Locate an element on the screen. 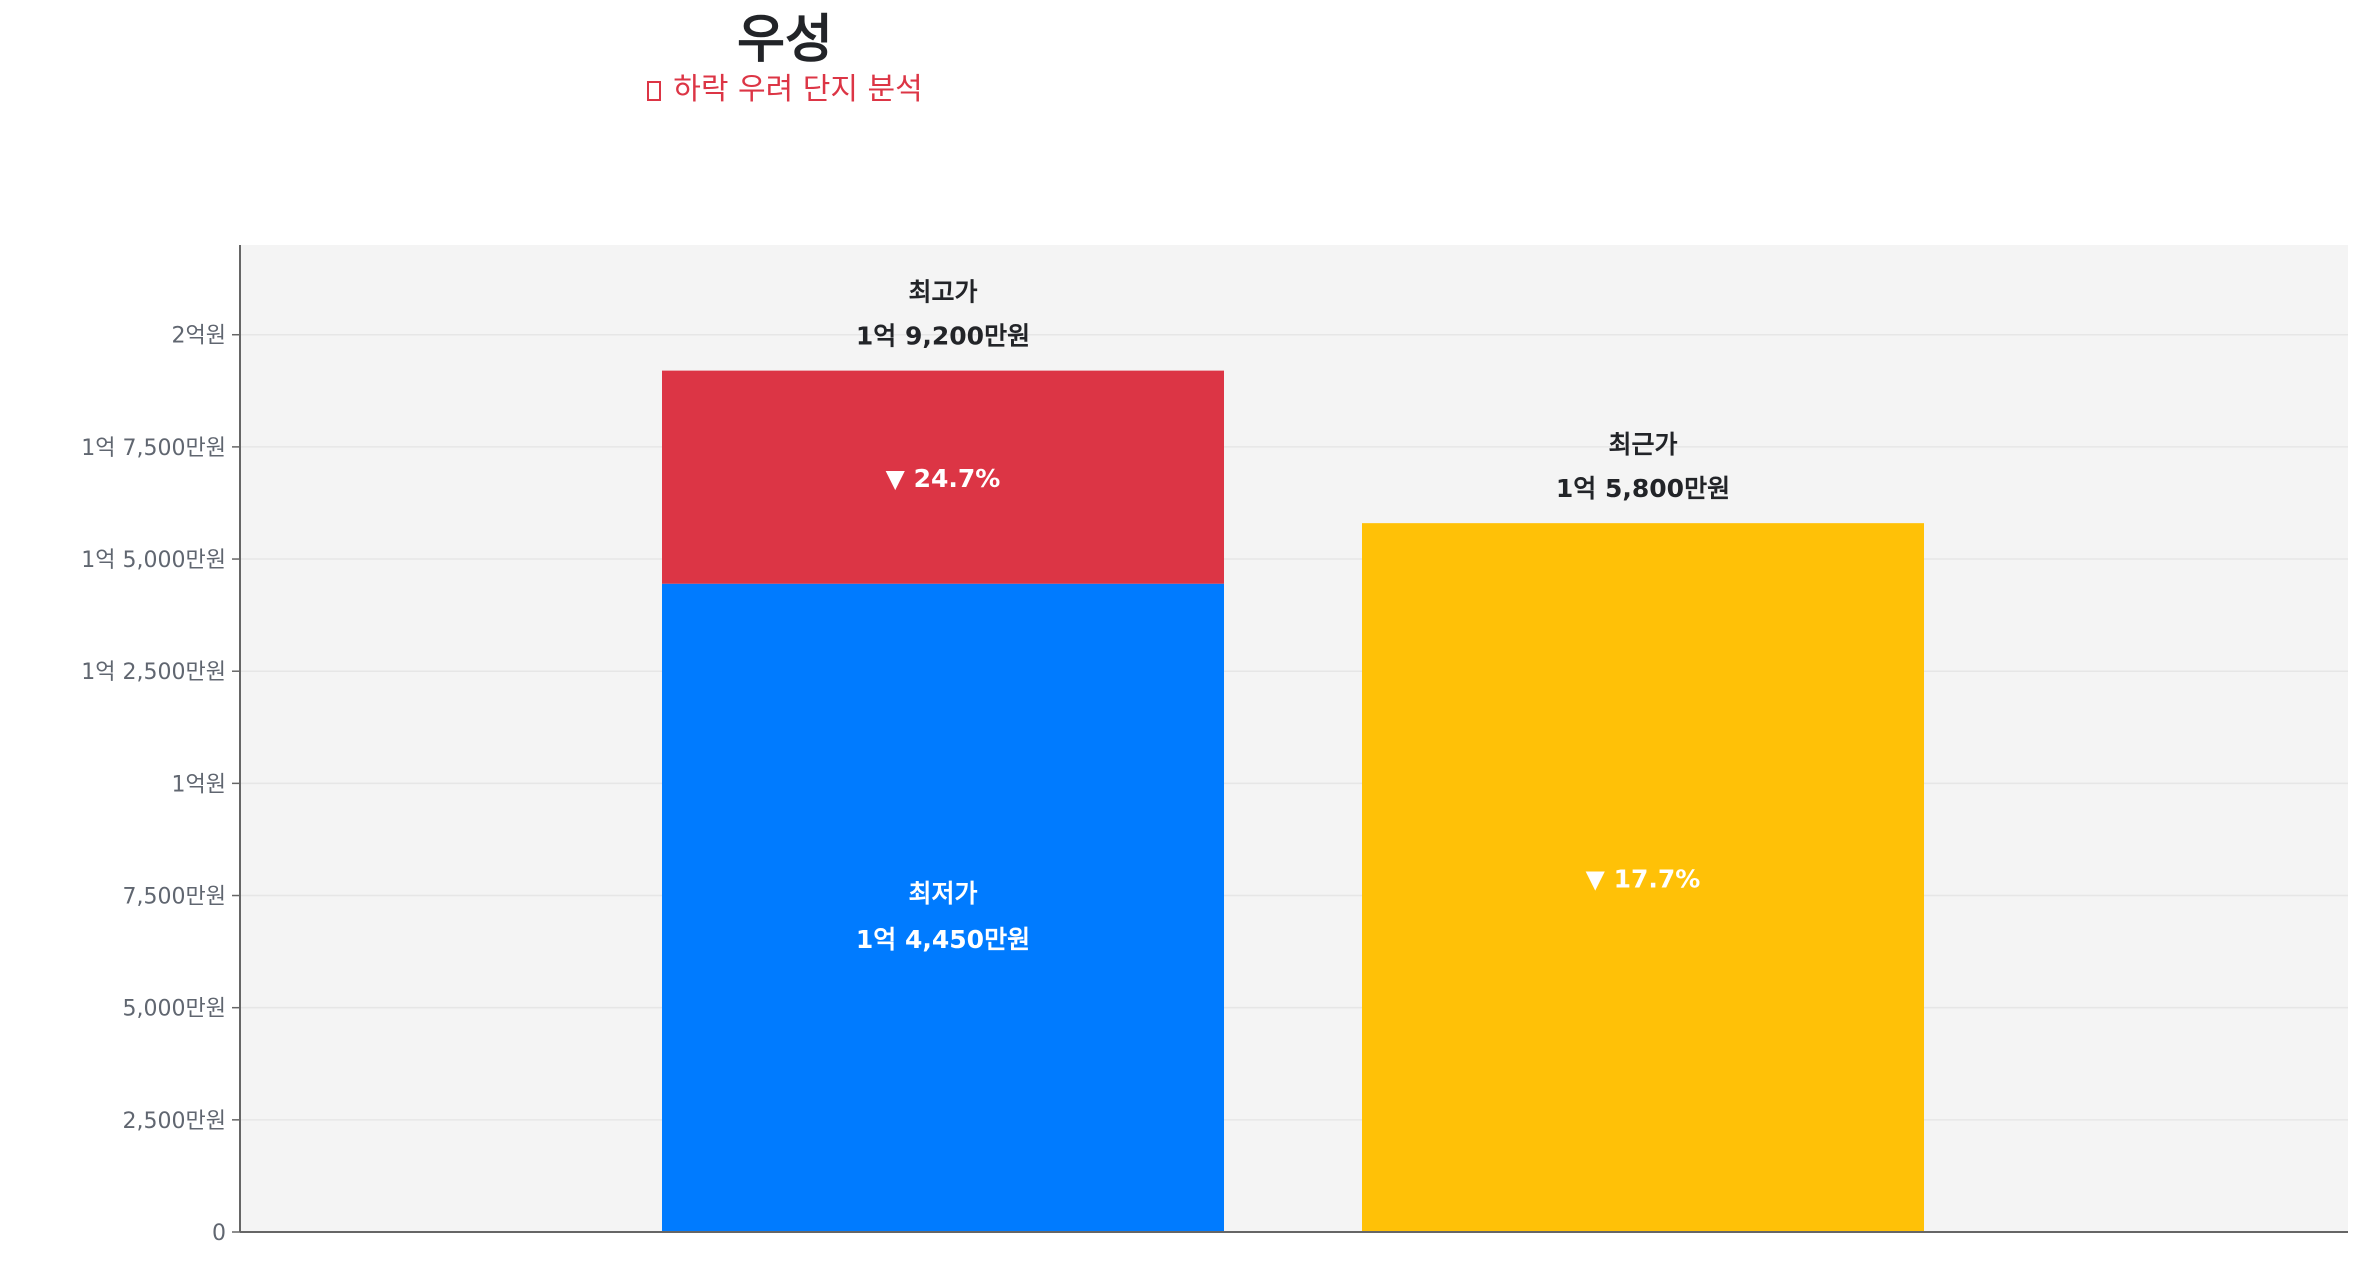 The image size is (2357, 1268). change-percent-label: ▼ 24.7% is located at coordinates (943, 478).